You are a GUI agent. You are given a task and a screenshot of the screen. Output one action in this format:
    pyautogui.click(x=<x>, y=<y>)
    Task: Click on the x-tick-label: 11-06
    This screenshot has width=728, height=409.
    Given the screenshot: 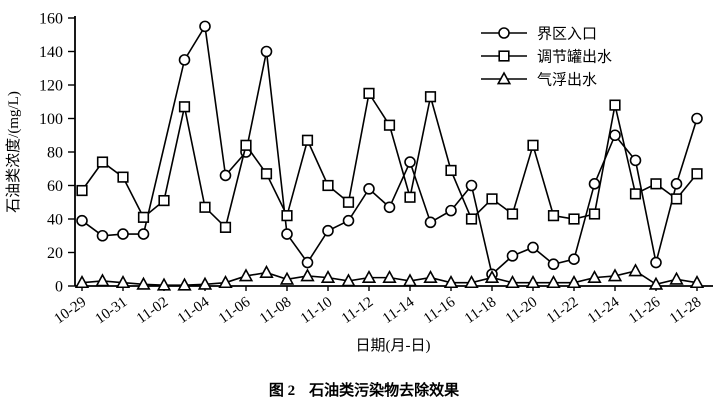 What is the action you would take?
    pyautogui.click(x=235, y=310)
    